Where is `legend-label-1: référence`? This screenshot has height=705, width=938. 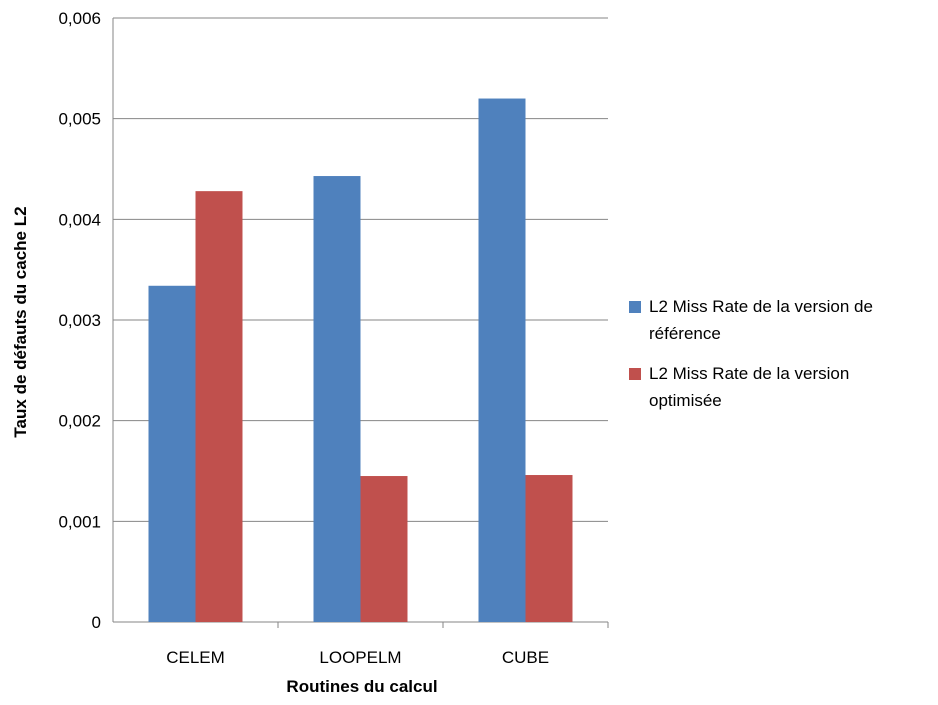
legend-label-1: référence is located at coordinates (685, 333).